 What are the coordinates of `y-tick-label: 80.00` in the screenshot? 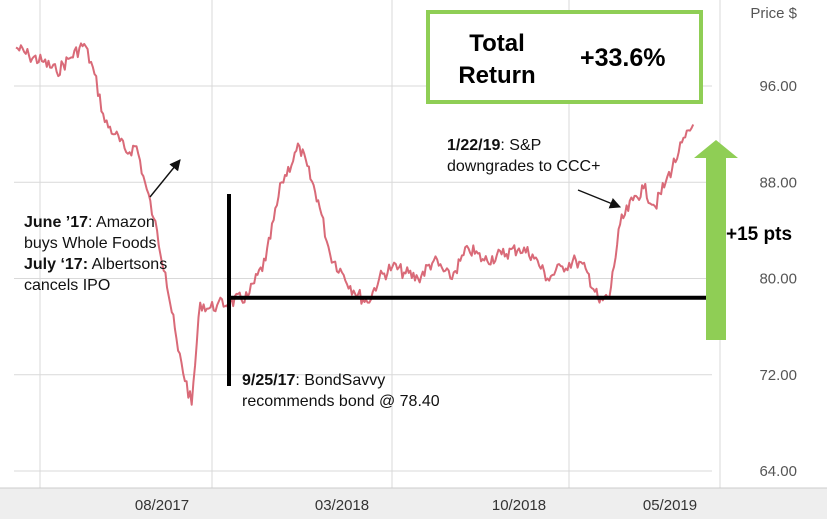 It's located at (778, 279).